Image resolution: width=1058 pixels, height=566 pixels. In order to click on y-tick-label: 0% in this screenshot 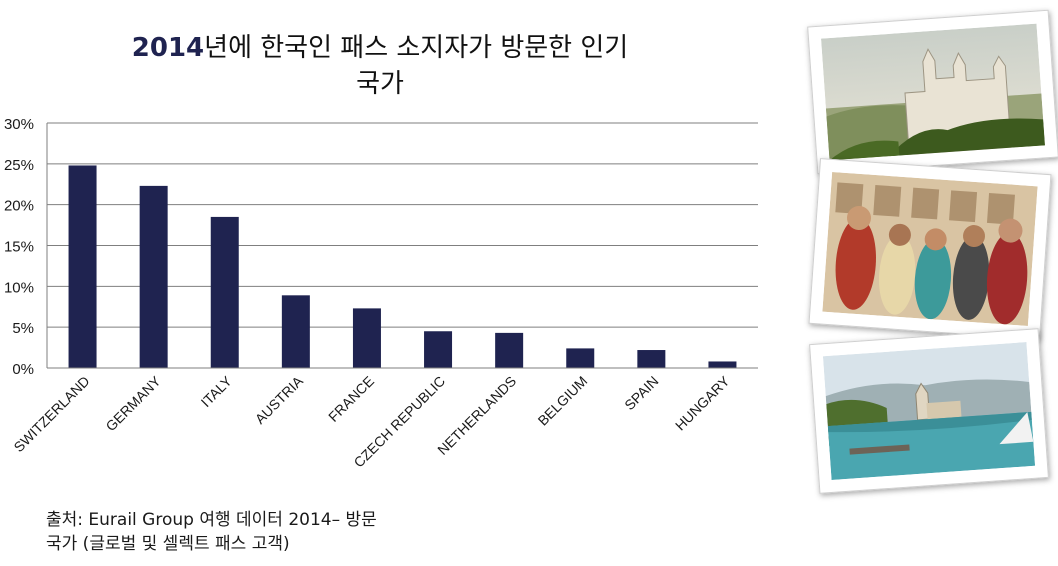, I will do `click(23, 369)`.